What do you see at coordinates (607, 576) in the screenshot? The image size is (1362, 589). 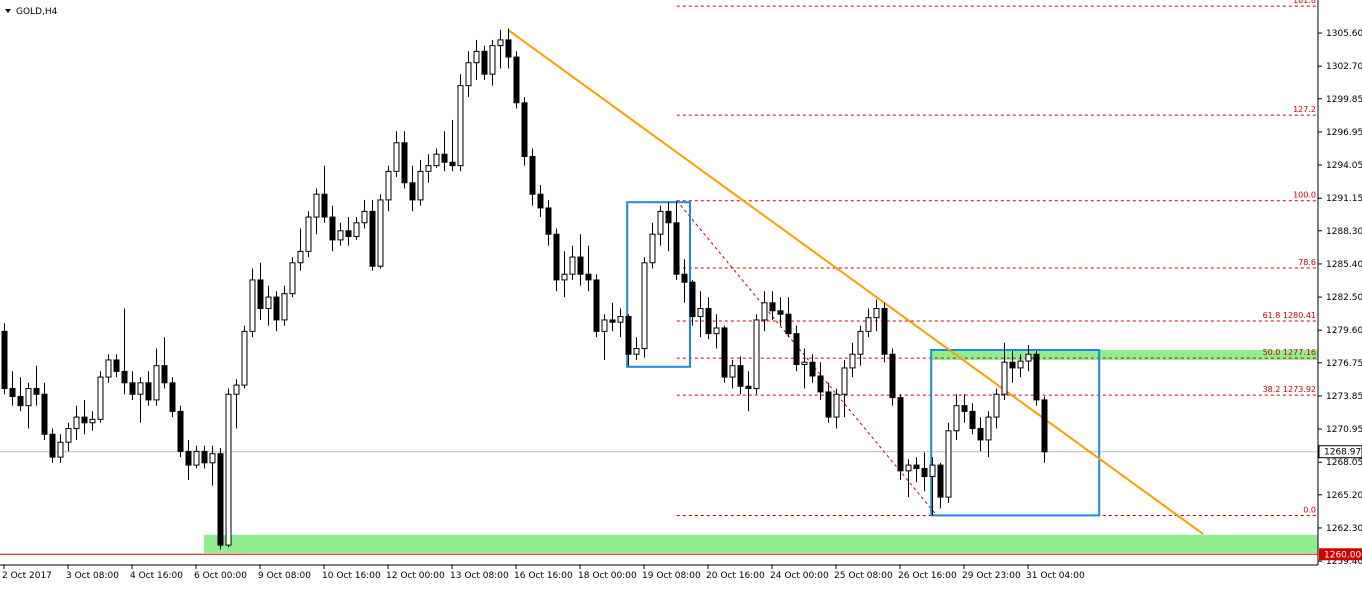 I see `x-tick-label: 18 Oct 00:00` at bounding box center [607, 576].